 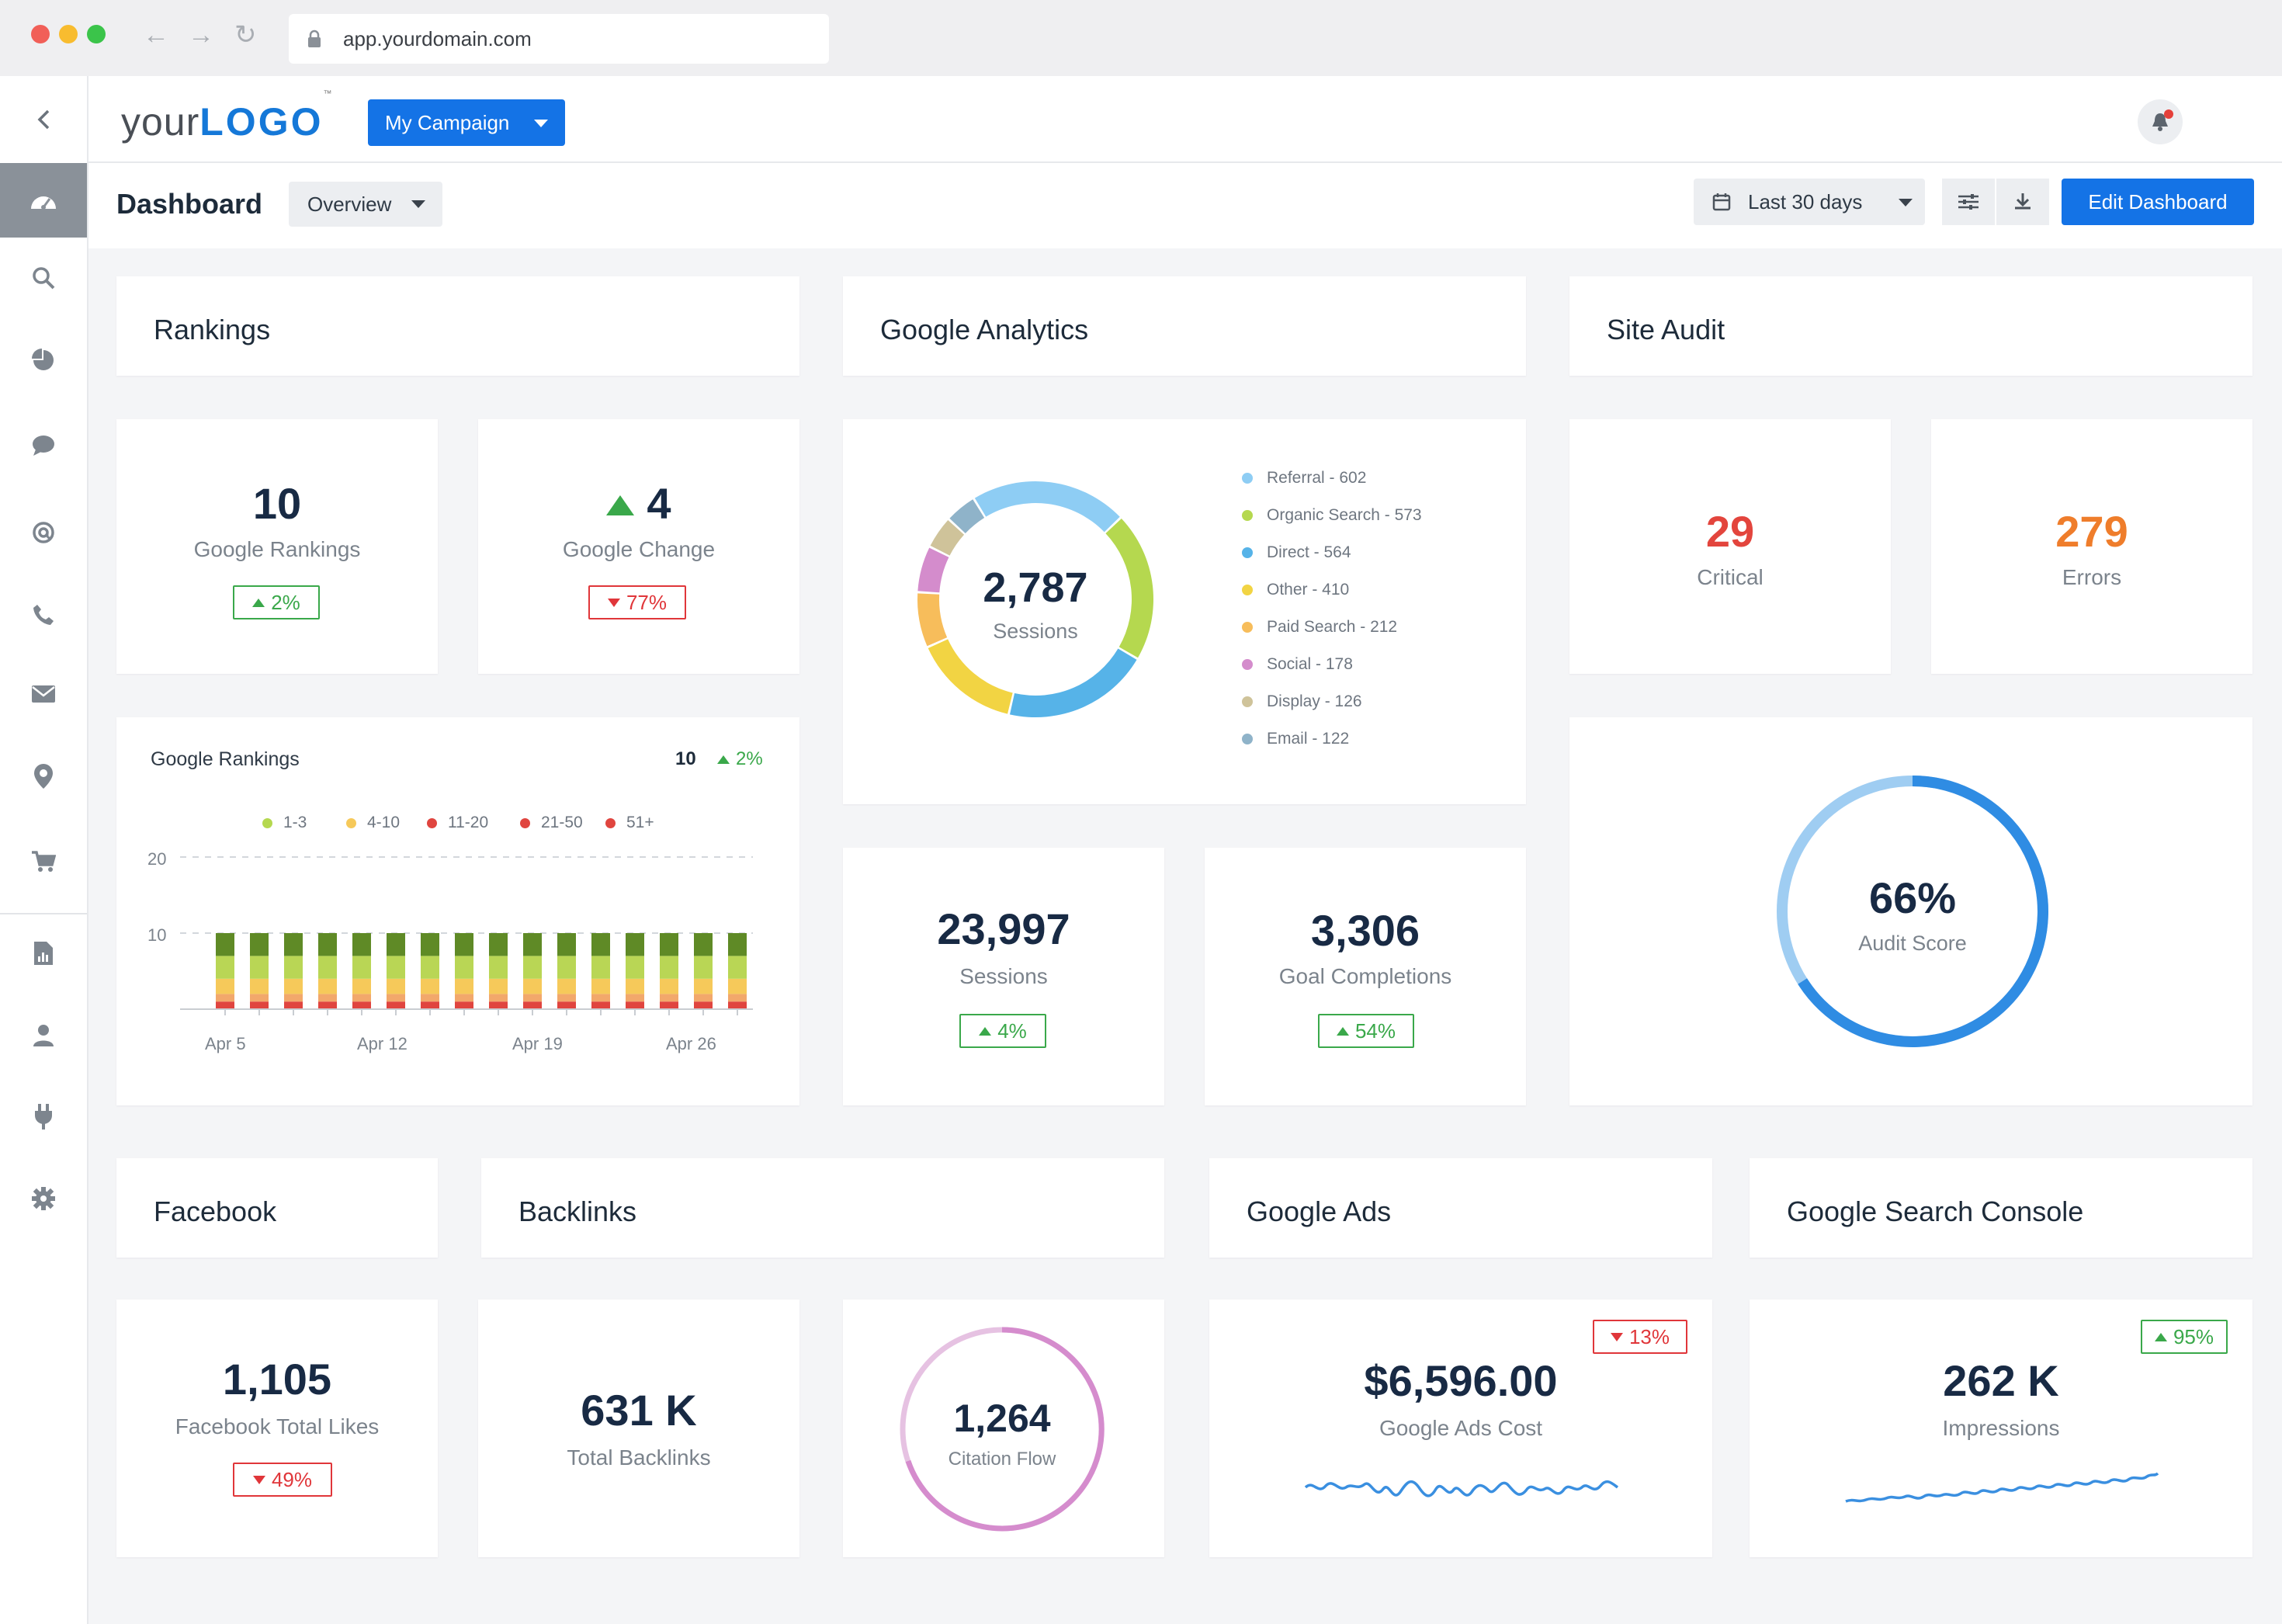 I want to click on campaign-selector: My Campaign, so click(x=466, y=122).